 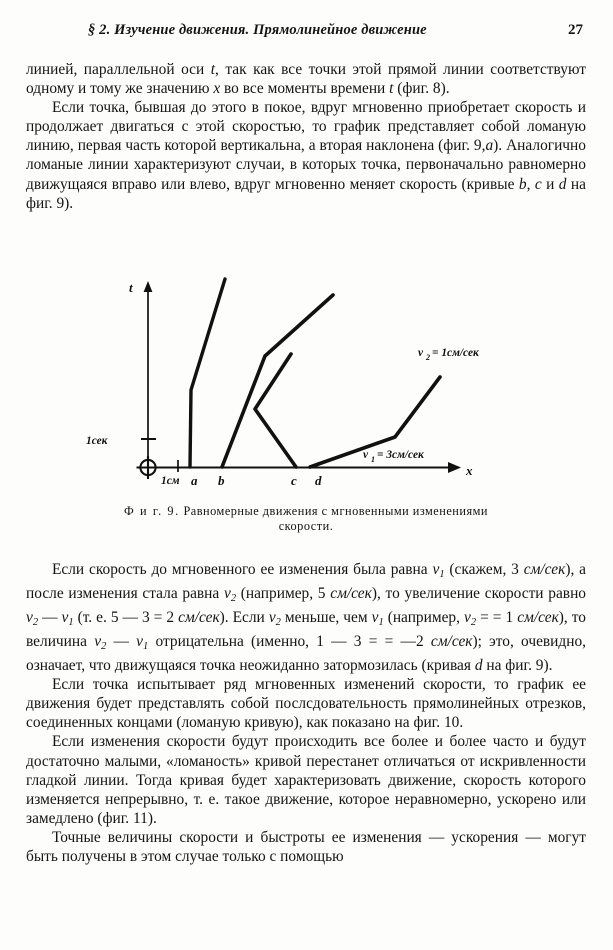 What do you see at coordinates (373, 459) in the screenshot?
I see `annotation-v1-subscript: 1` at bounding box center [373, 459].